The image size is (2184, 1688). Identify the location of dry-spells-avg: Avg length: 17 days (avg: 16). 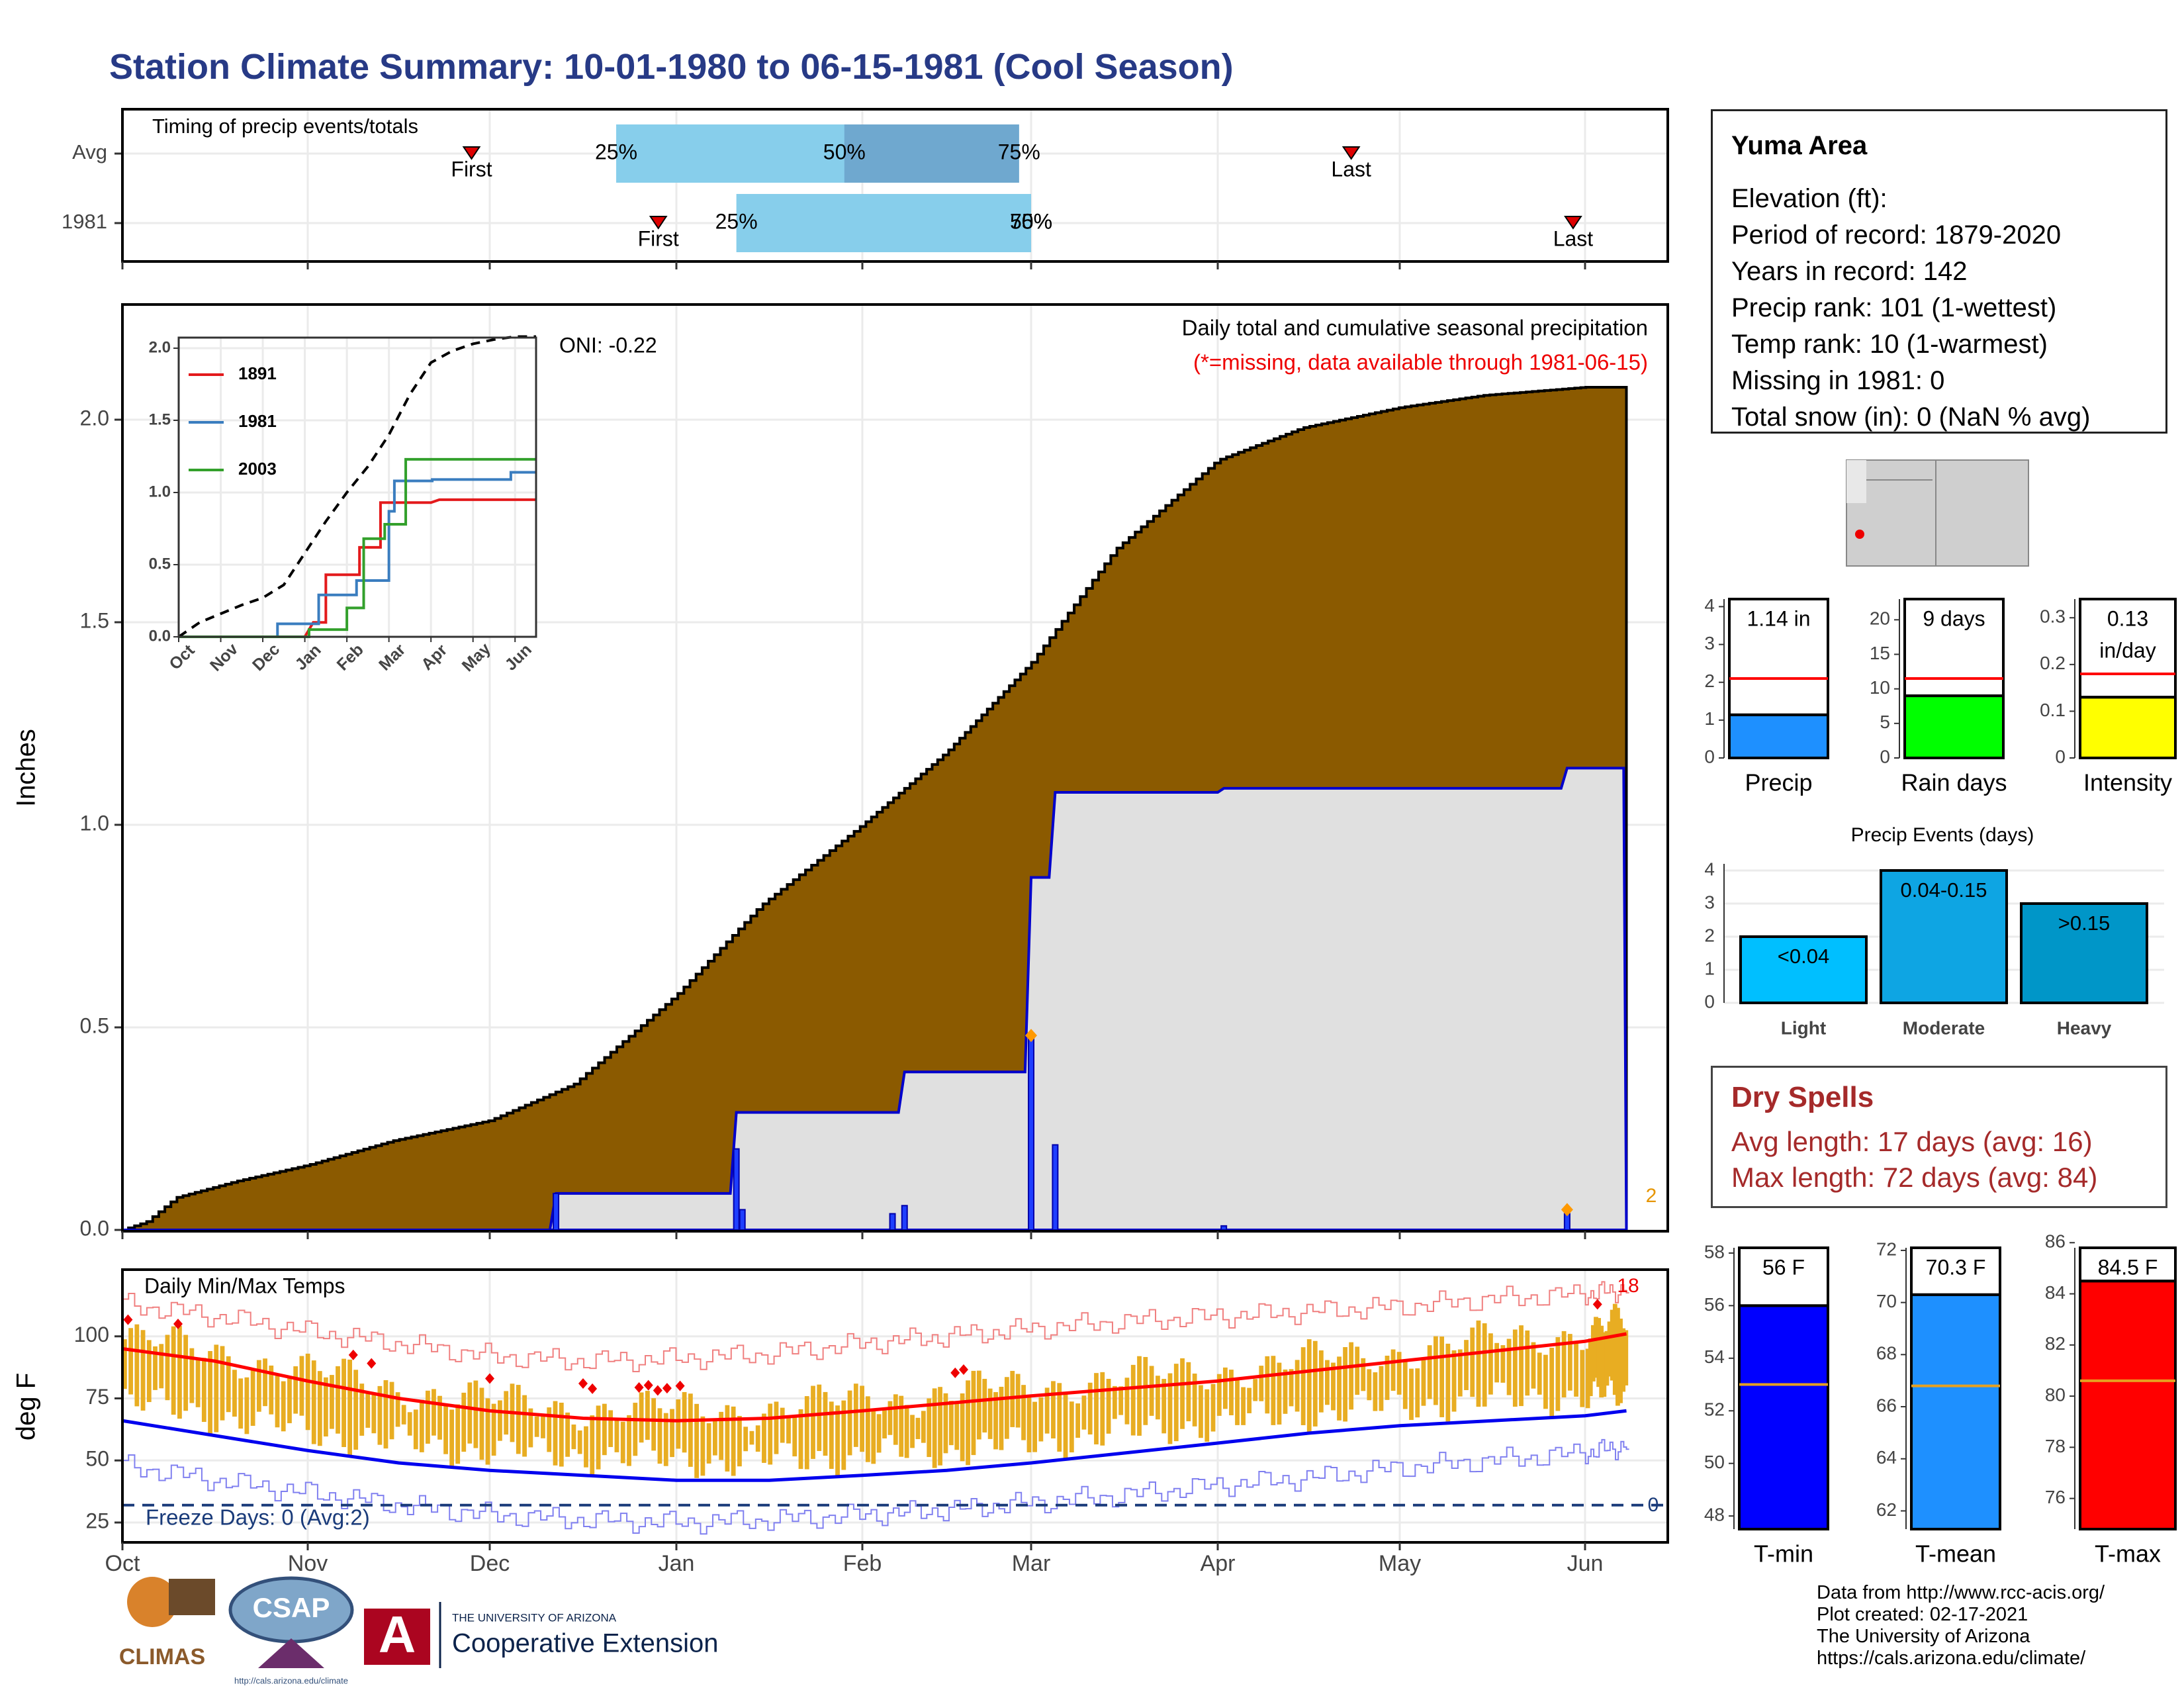
(1912, 1141).